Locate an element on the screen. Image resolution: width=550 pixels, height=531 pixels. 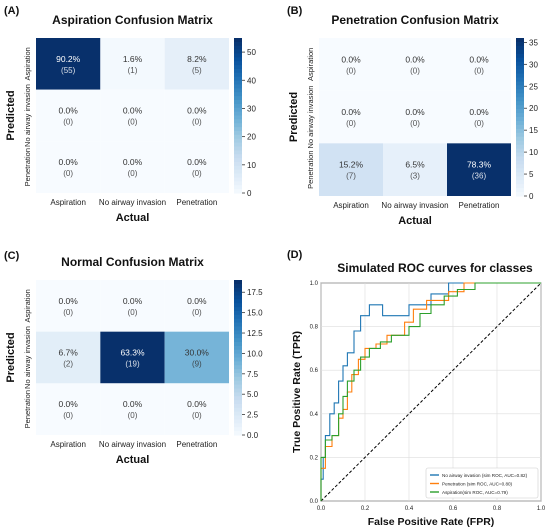
colorbar-tick-label: 5 is located at coordinates (531, 174).